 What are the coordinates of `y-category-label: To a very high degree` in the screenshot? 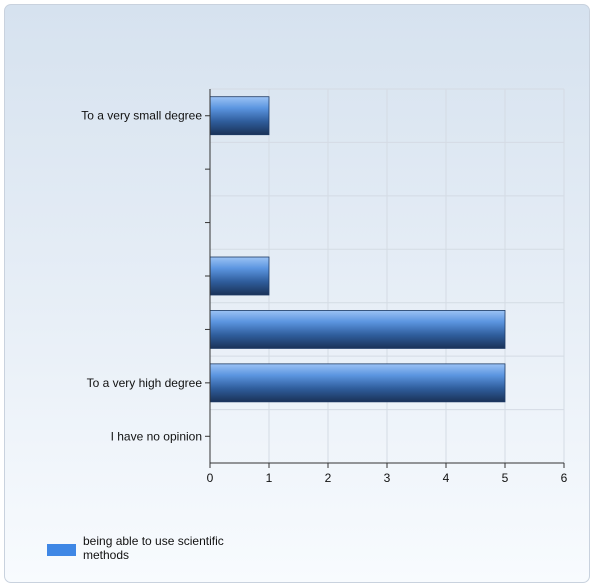 It's located at (145, 383).